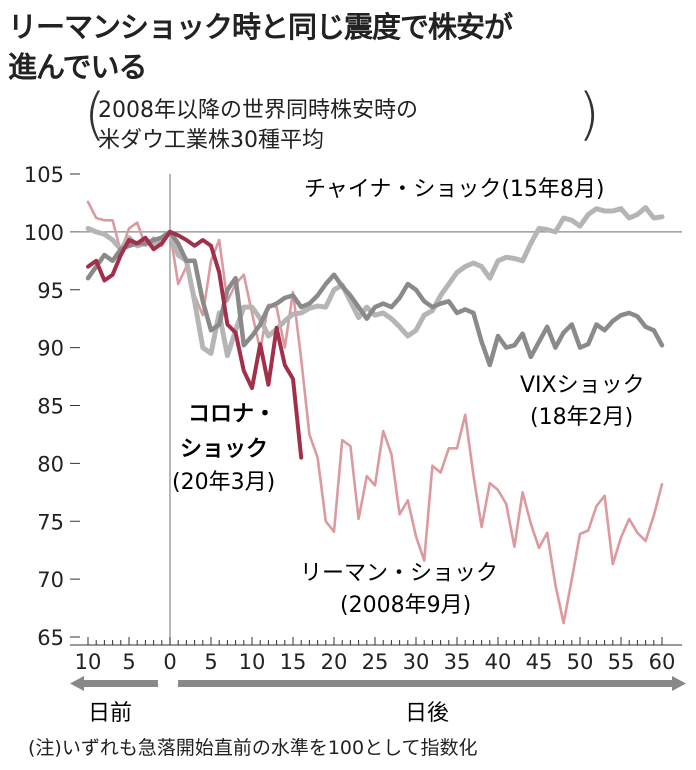 The image size is (696, 770). I want to click on arrow-label-after: 日後, so click(427, 713).